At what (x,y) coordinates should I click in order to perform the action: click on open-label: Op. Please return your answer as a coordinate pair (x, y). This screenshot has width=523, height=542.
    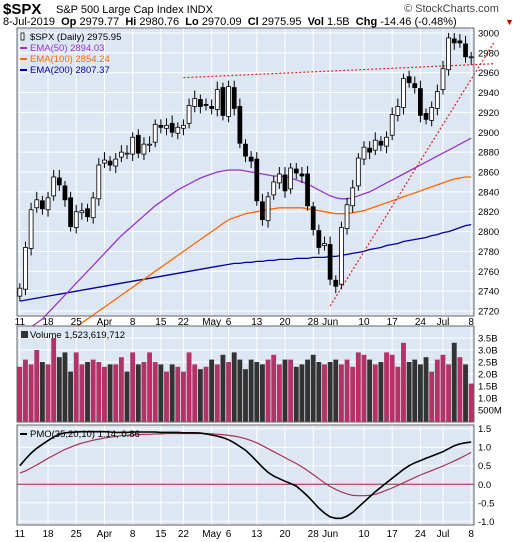
    Looking at the image, I should click on (69, 22).